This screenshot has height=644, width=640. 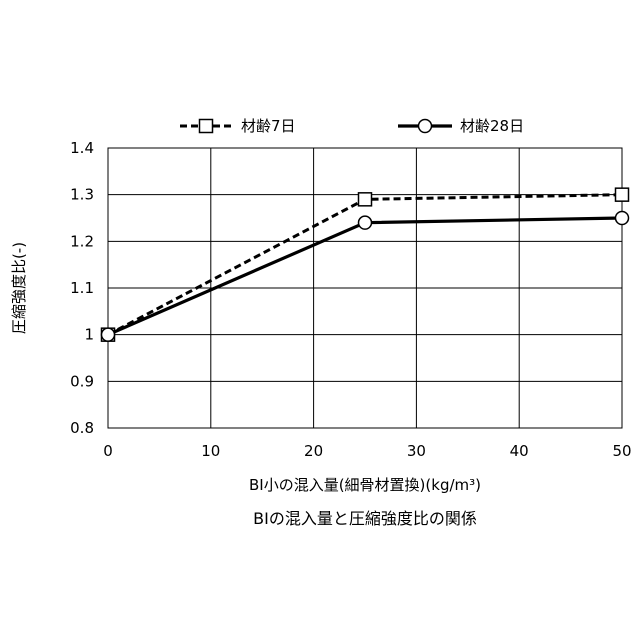 I want to click on legend-item-2: 材齢28日, so click(x=461, y=126).